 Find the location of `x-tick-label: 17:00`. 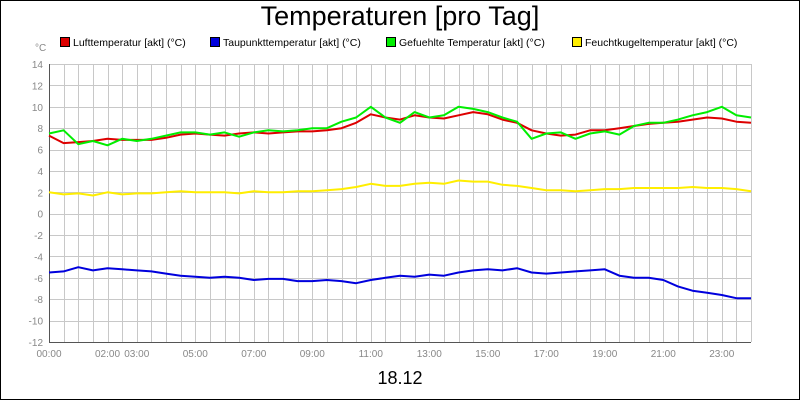

x-tick-label: 17:00 is located at coordinates (546, 354).